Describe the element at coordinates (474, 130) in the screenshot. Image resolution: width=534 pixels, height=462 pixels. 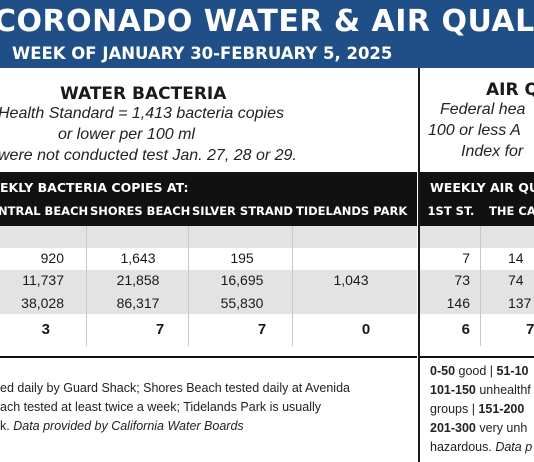
I see `air-standard-line-2: 100 or less A` at that location.